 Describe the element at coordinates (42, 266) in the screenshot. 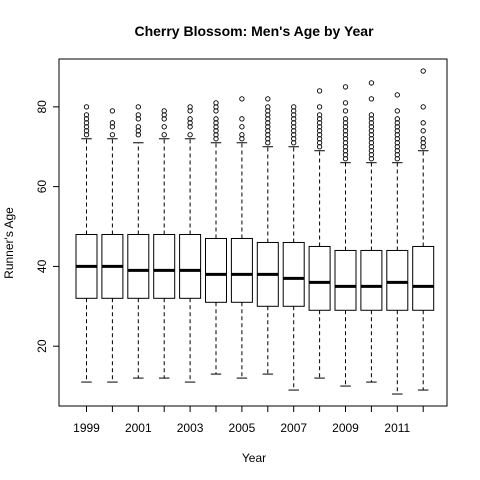

I see `y-tick-label: 40` at that location.